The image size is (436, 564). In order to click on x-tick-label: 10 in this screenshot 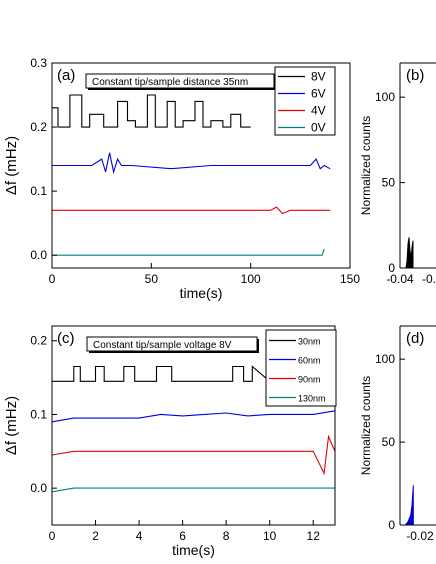, I will do `click(270, 536)`.